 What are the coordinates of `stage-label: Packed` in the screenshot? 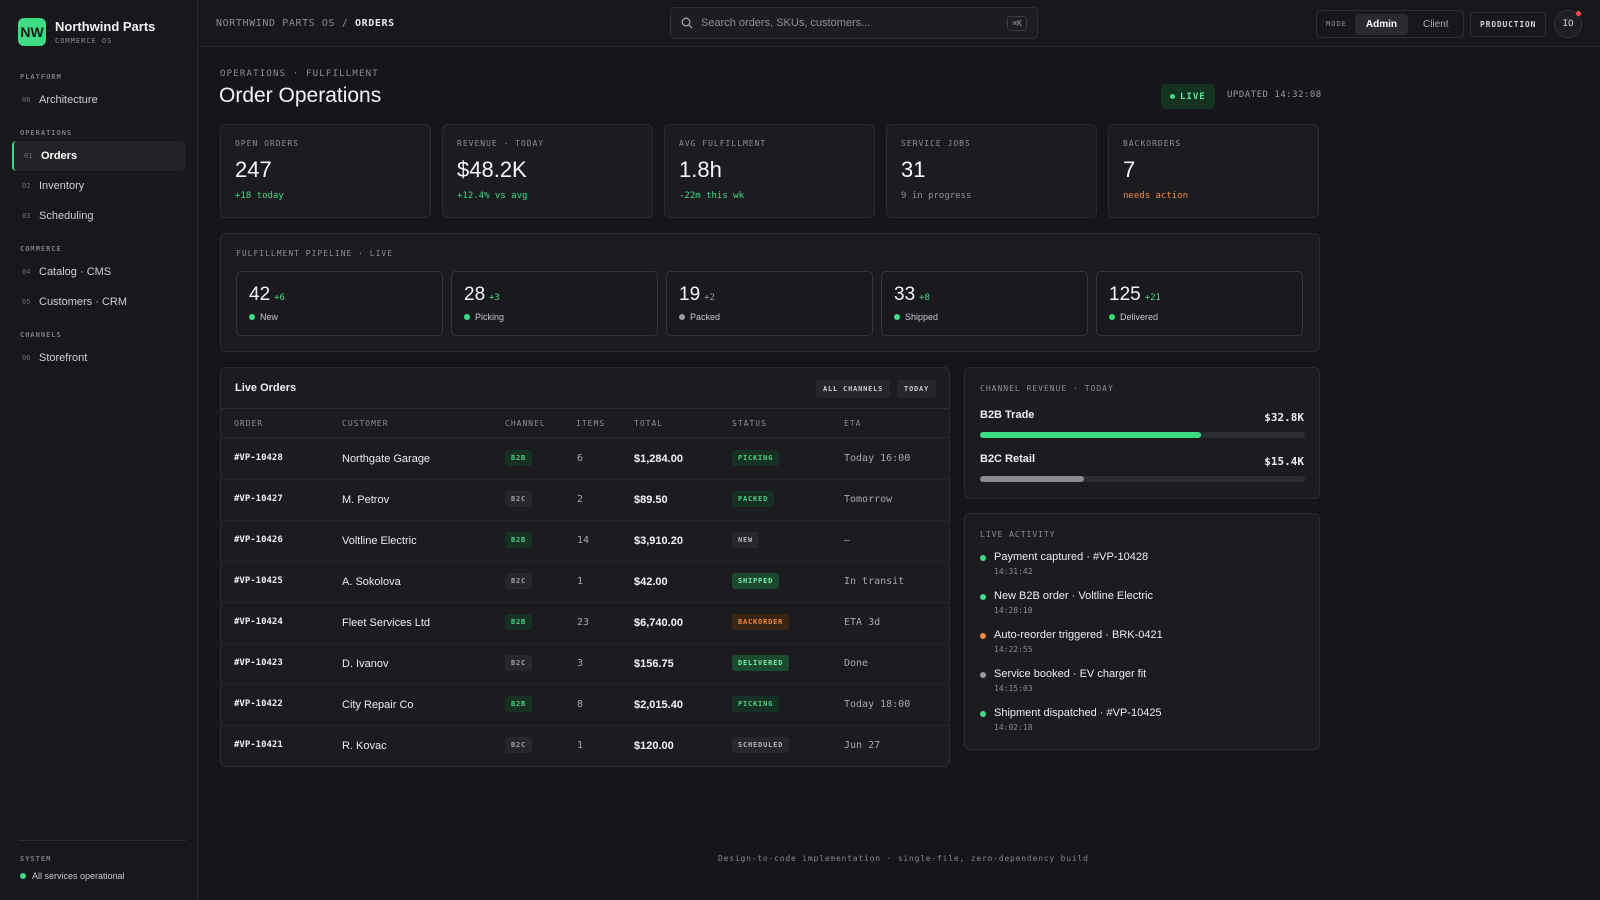 It's located at (705, 317).